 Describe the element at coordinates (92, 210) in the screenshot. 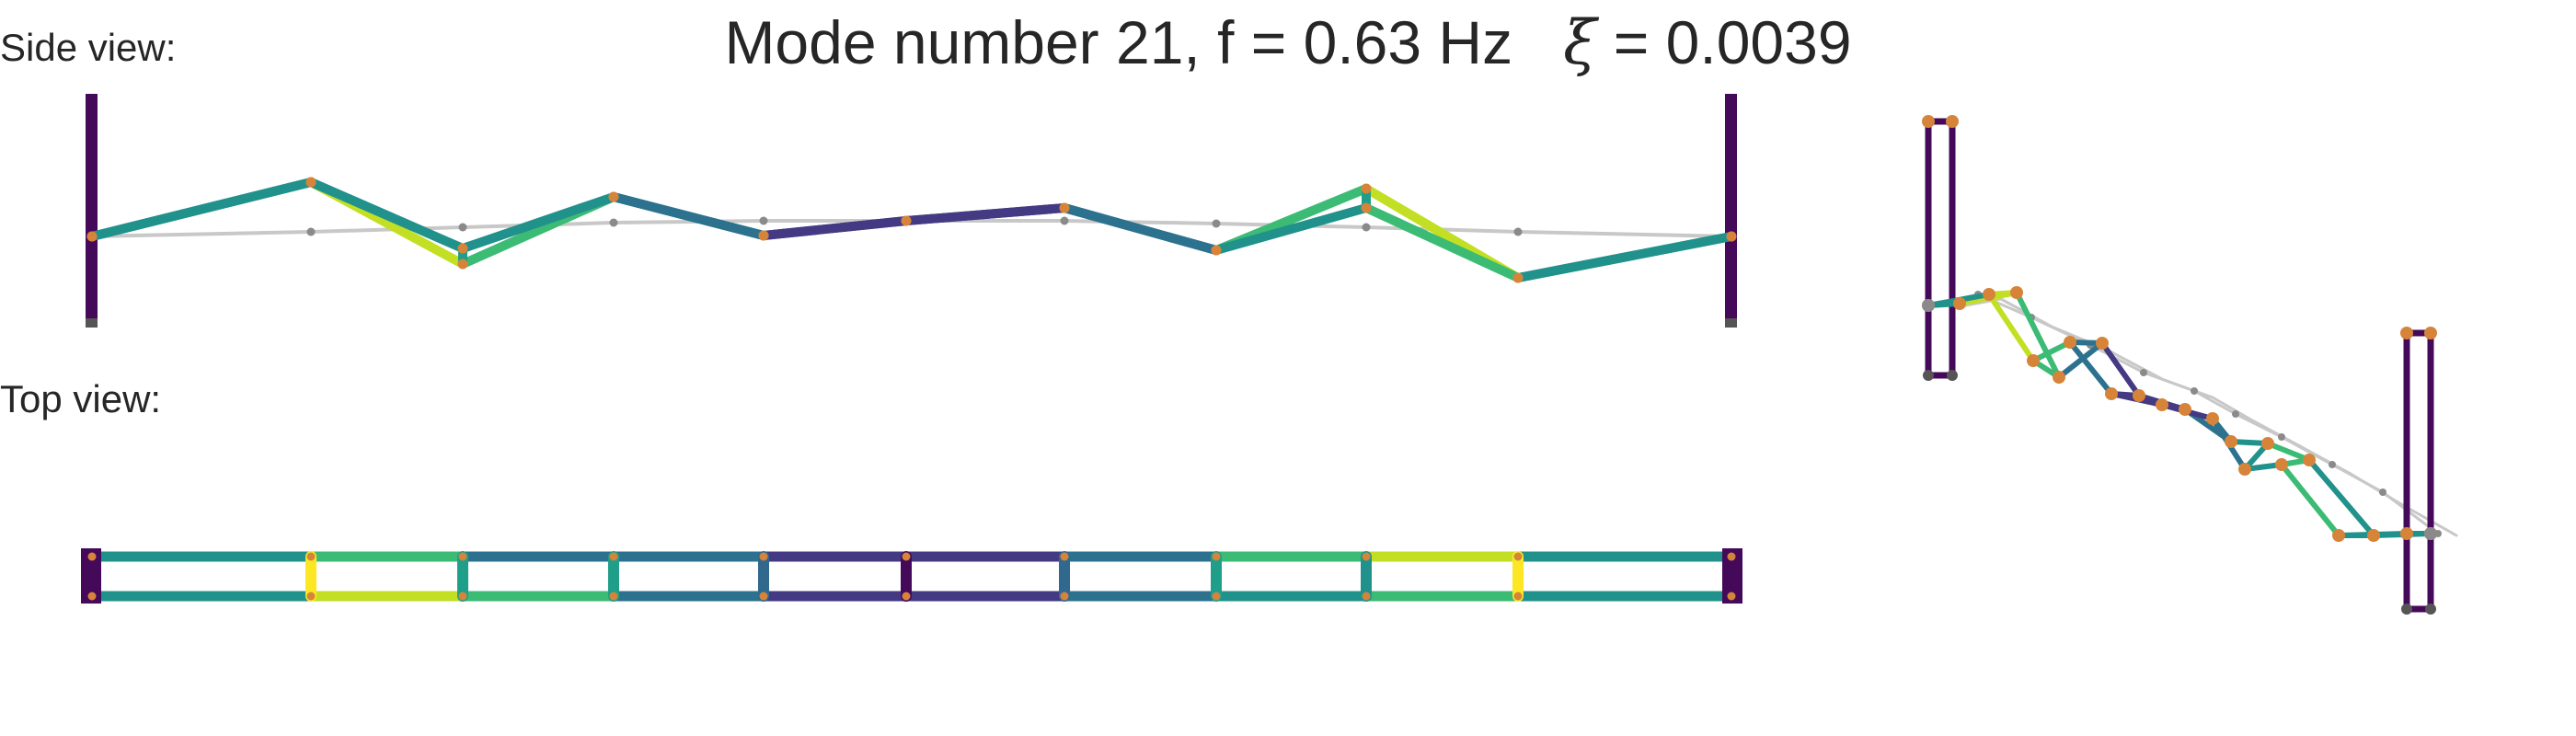

I see `side-support-left` at that location.